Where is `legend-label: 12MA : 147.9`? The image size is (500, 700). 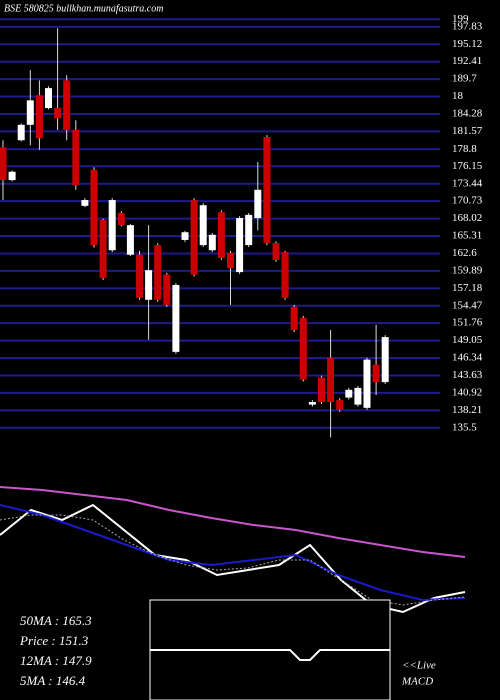 legend-label: 12MA : 147.9 is located at coordinates (56, 660).